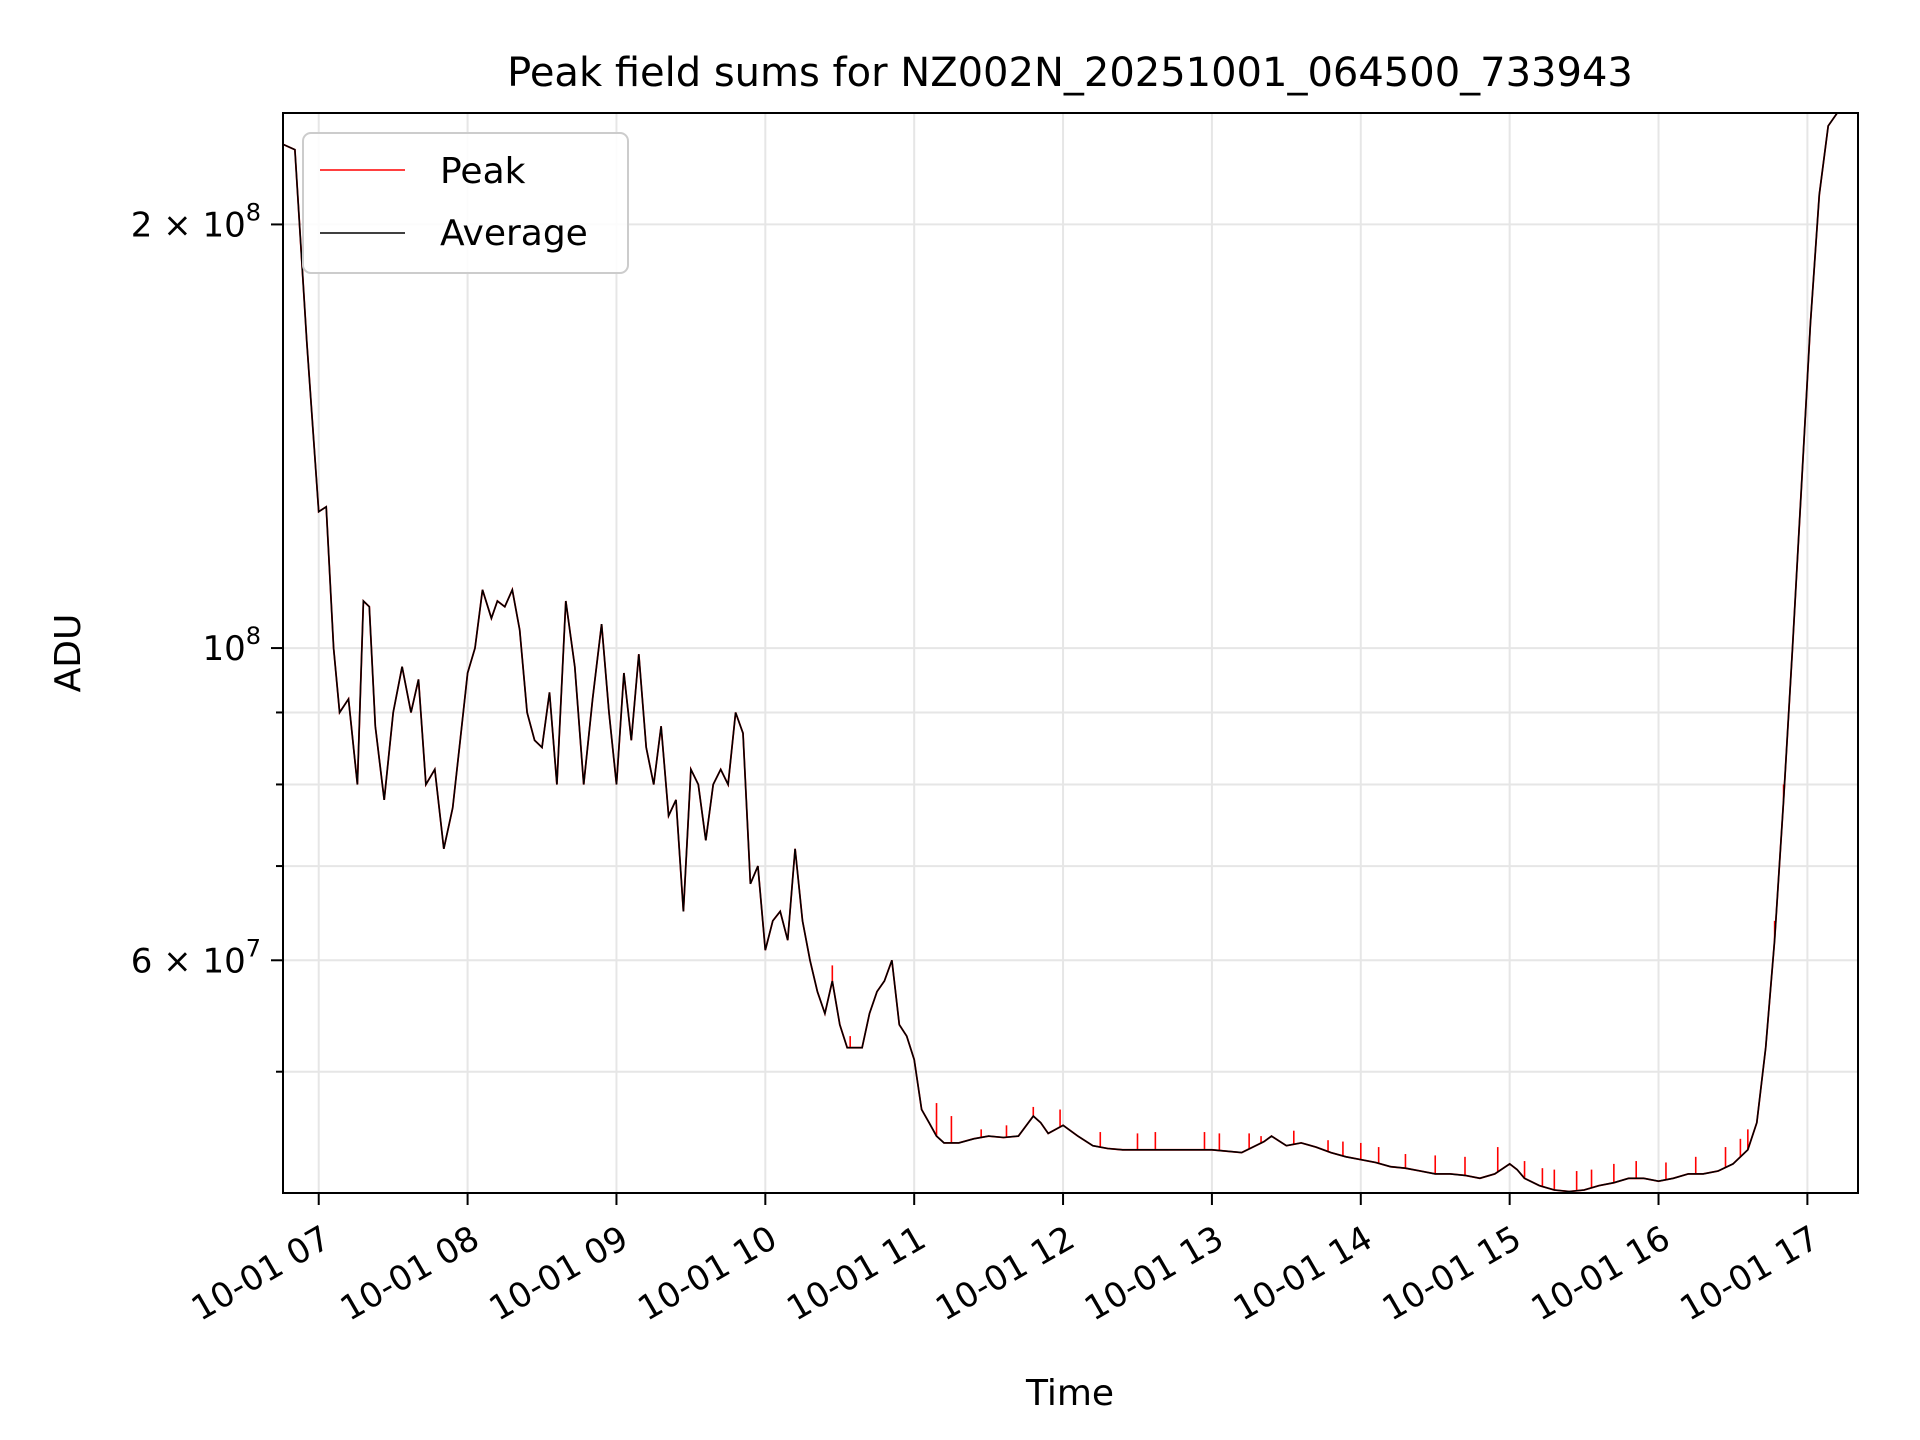  What do you see at coordinates (483, 171) in the screenshot?
I see `legend-peak-label: Peak` at bounding box center [483, 171].